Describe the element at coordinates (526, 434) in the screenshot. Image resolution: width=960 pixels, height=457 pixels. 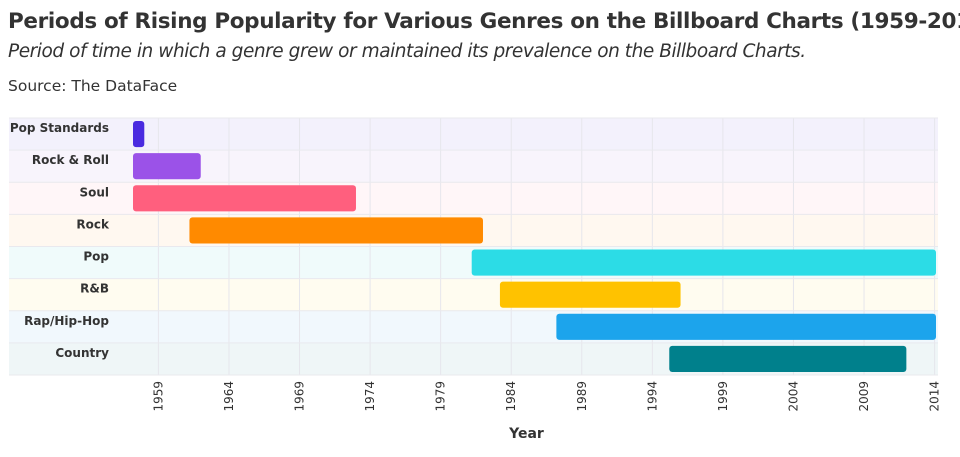
I see `x-axis-title: Year` at that location.